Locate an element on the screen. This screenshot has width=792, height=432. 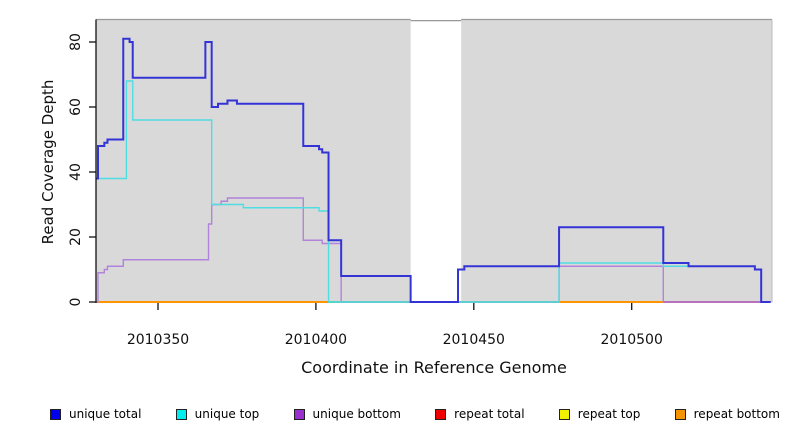
y-tick-label: 20 is located at coordinates (76, 237).